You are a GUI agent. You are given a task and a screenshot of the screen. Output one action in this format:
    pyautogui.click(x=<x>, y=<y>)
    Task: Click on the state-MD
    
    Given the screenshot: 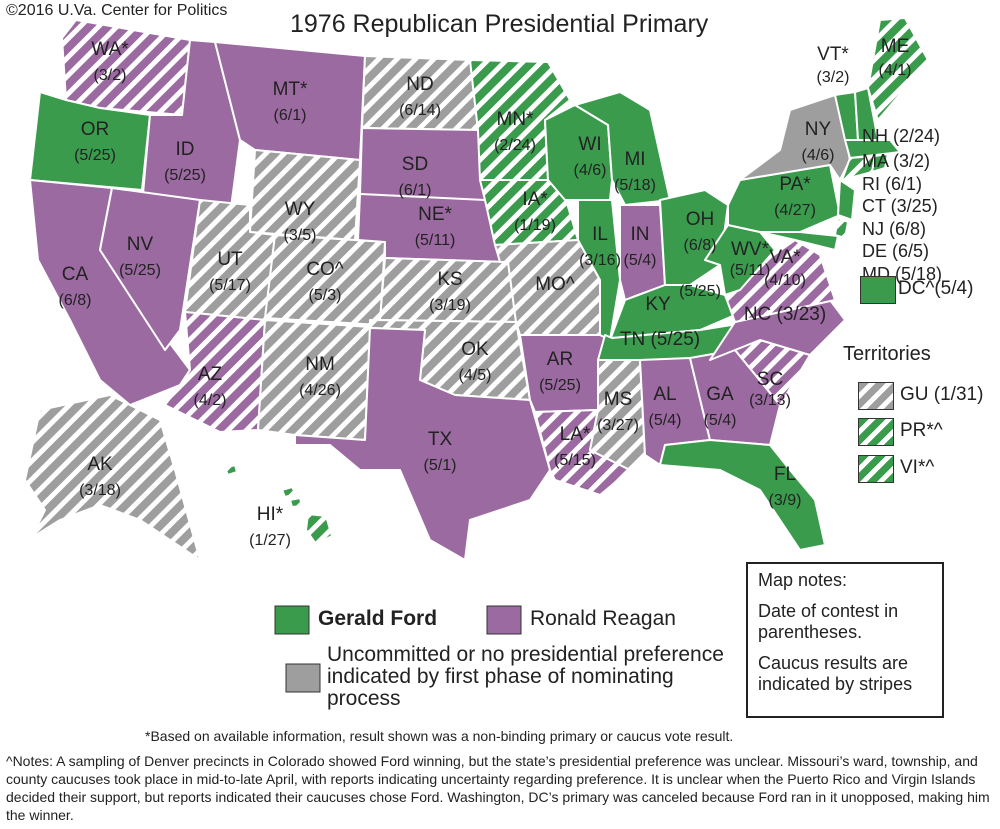 What is the action you would take?
    pyautogui.click(x=799, y=241)
    